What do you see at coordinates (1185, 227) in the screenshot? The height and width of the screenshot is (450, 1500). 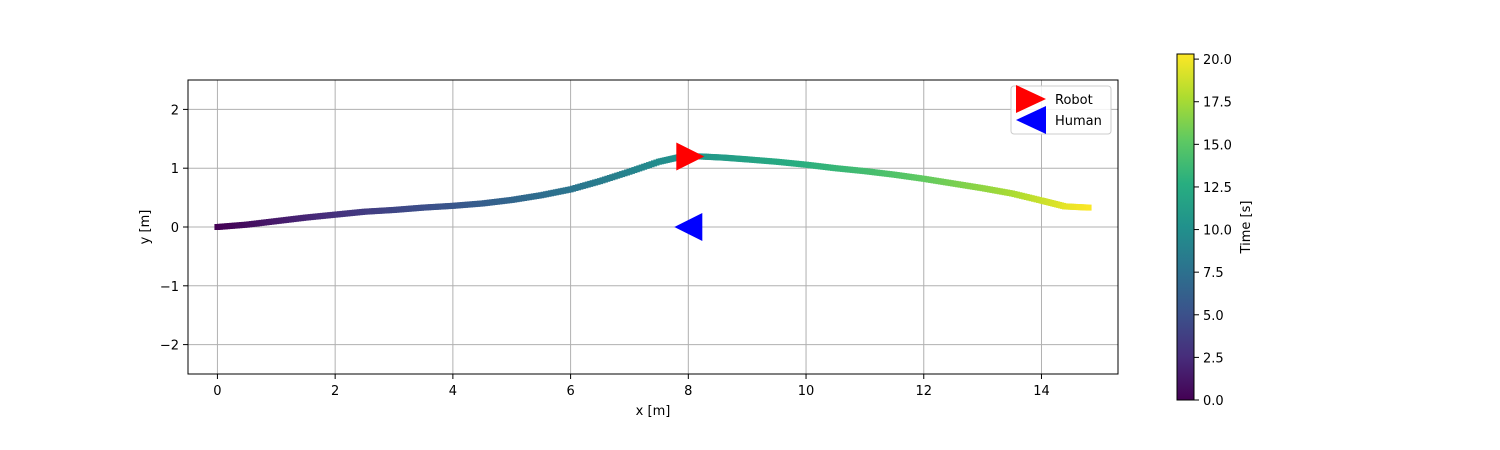 I see `colorbar-gradient` at bounding box center [1185, 227].